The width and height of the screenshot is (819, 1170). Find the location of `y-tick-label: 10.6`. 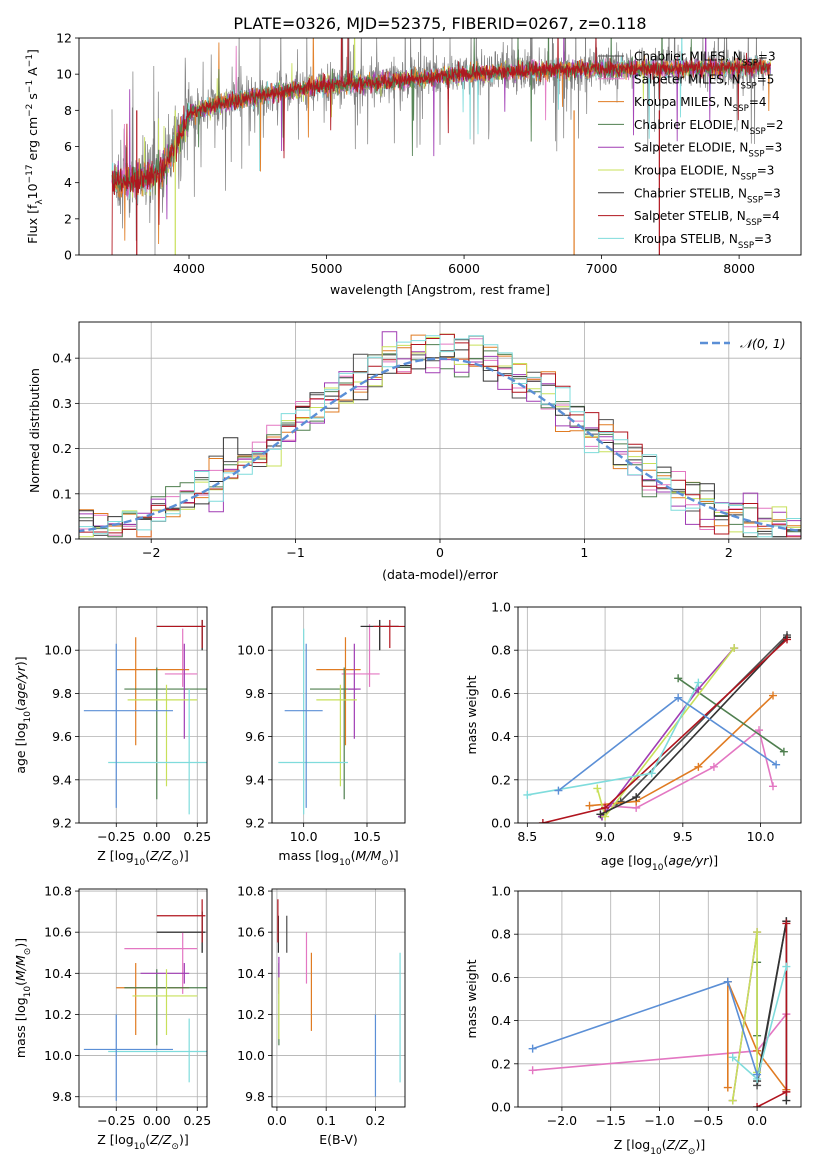

y-tick-label: 10.6 is located at coordinates (251, 932).